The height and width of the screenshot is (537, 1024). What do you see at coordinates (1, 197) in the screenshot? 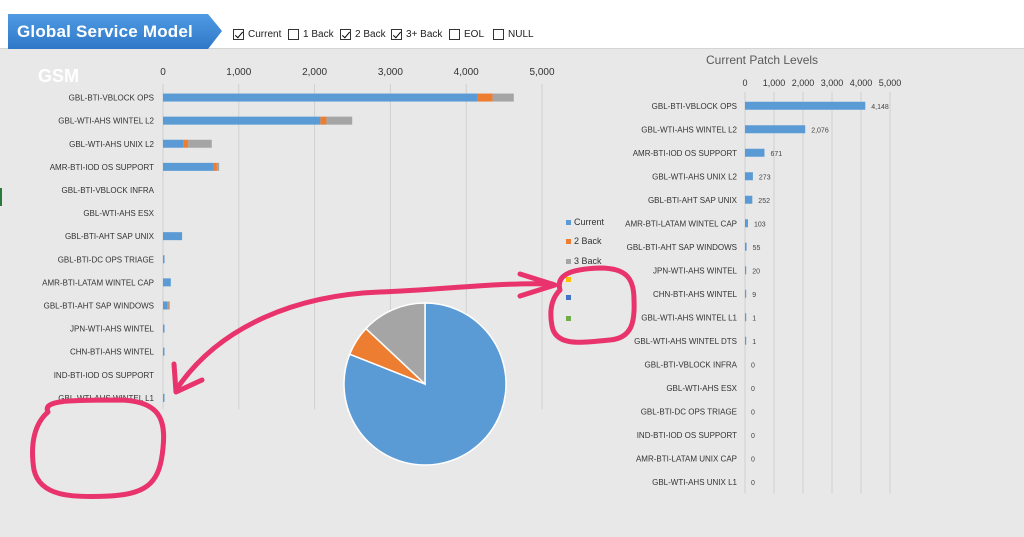
I see `cell-selection-marker` at bounding box center [1, 197].